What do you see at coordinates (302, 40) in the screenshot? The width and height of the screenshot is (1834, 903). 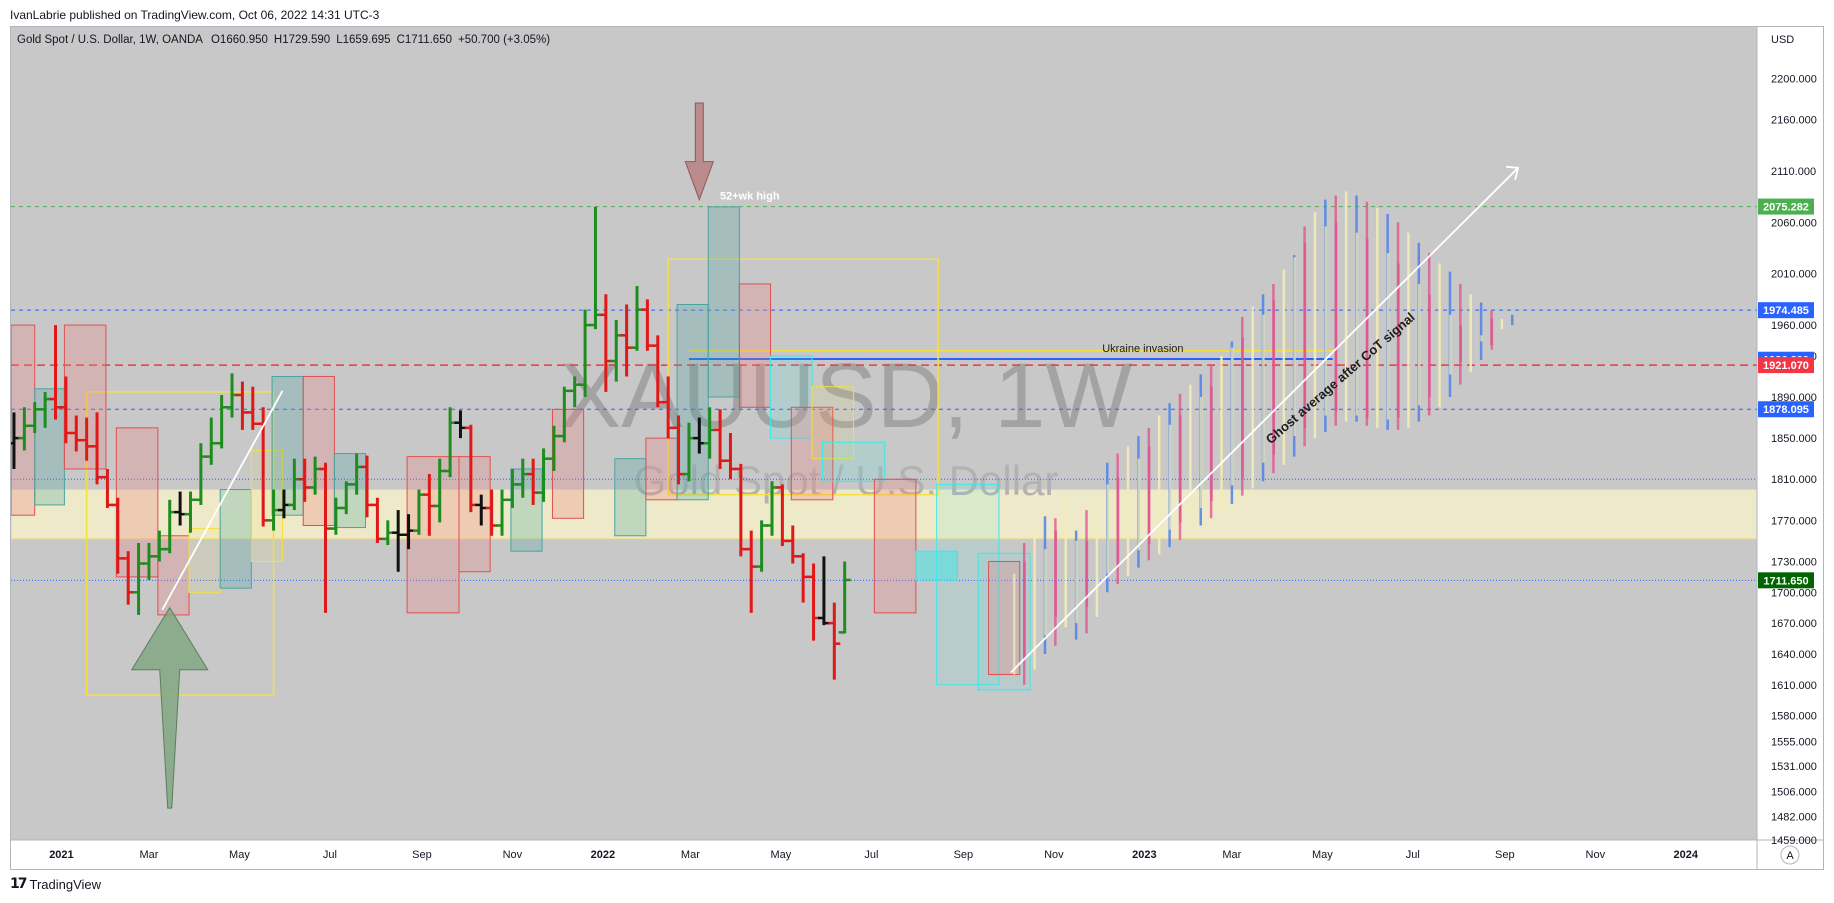 I see `legend-high: H1729.590` at bounding box center [302, 40].